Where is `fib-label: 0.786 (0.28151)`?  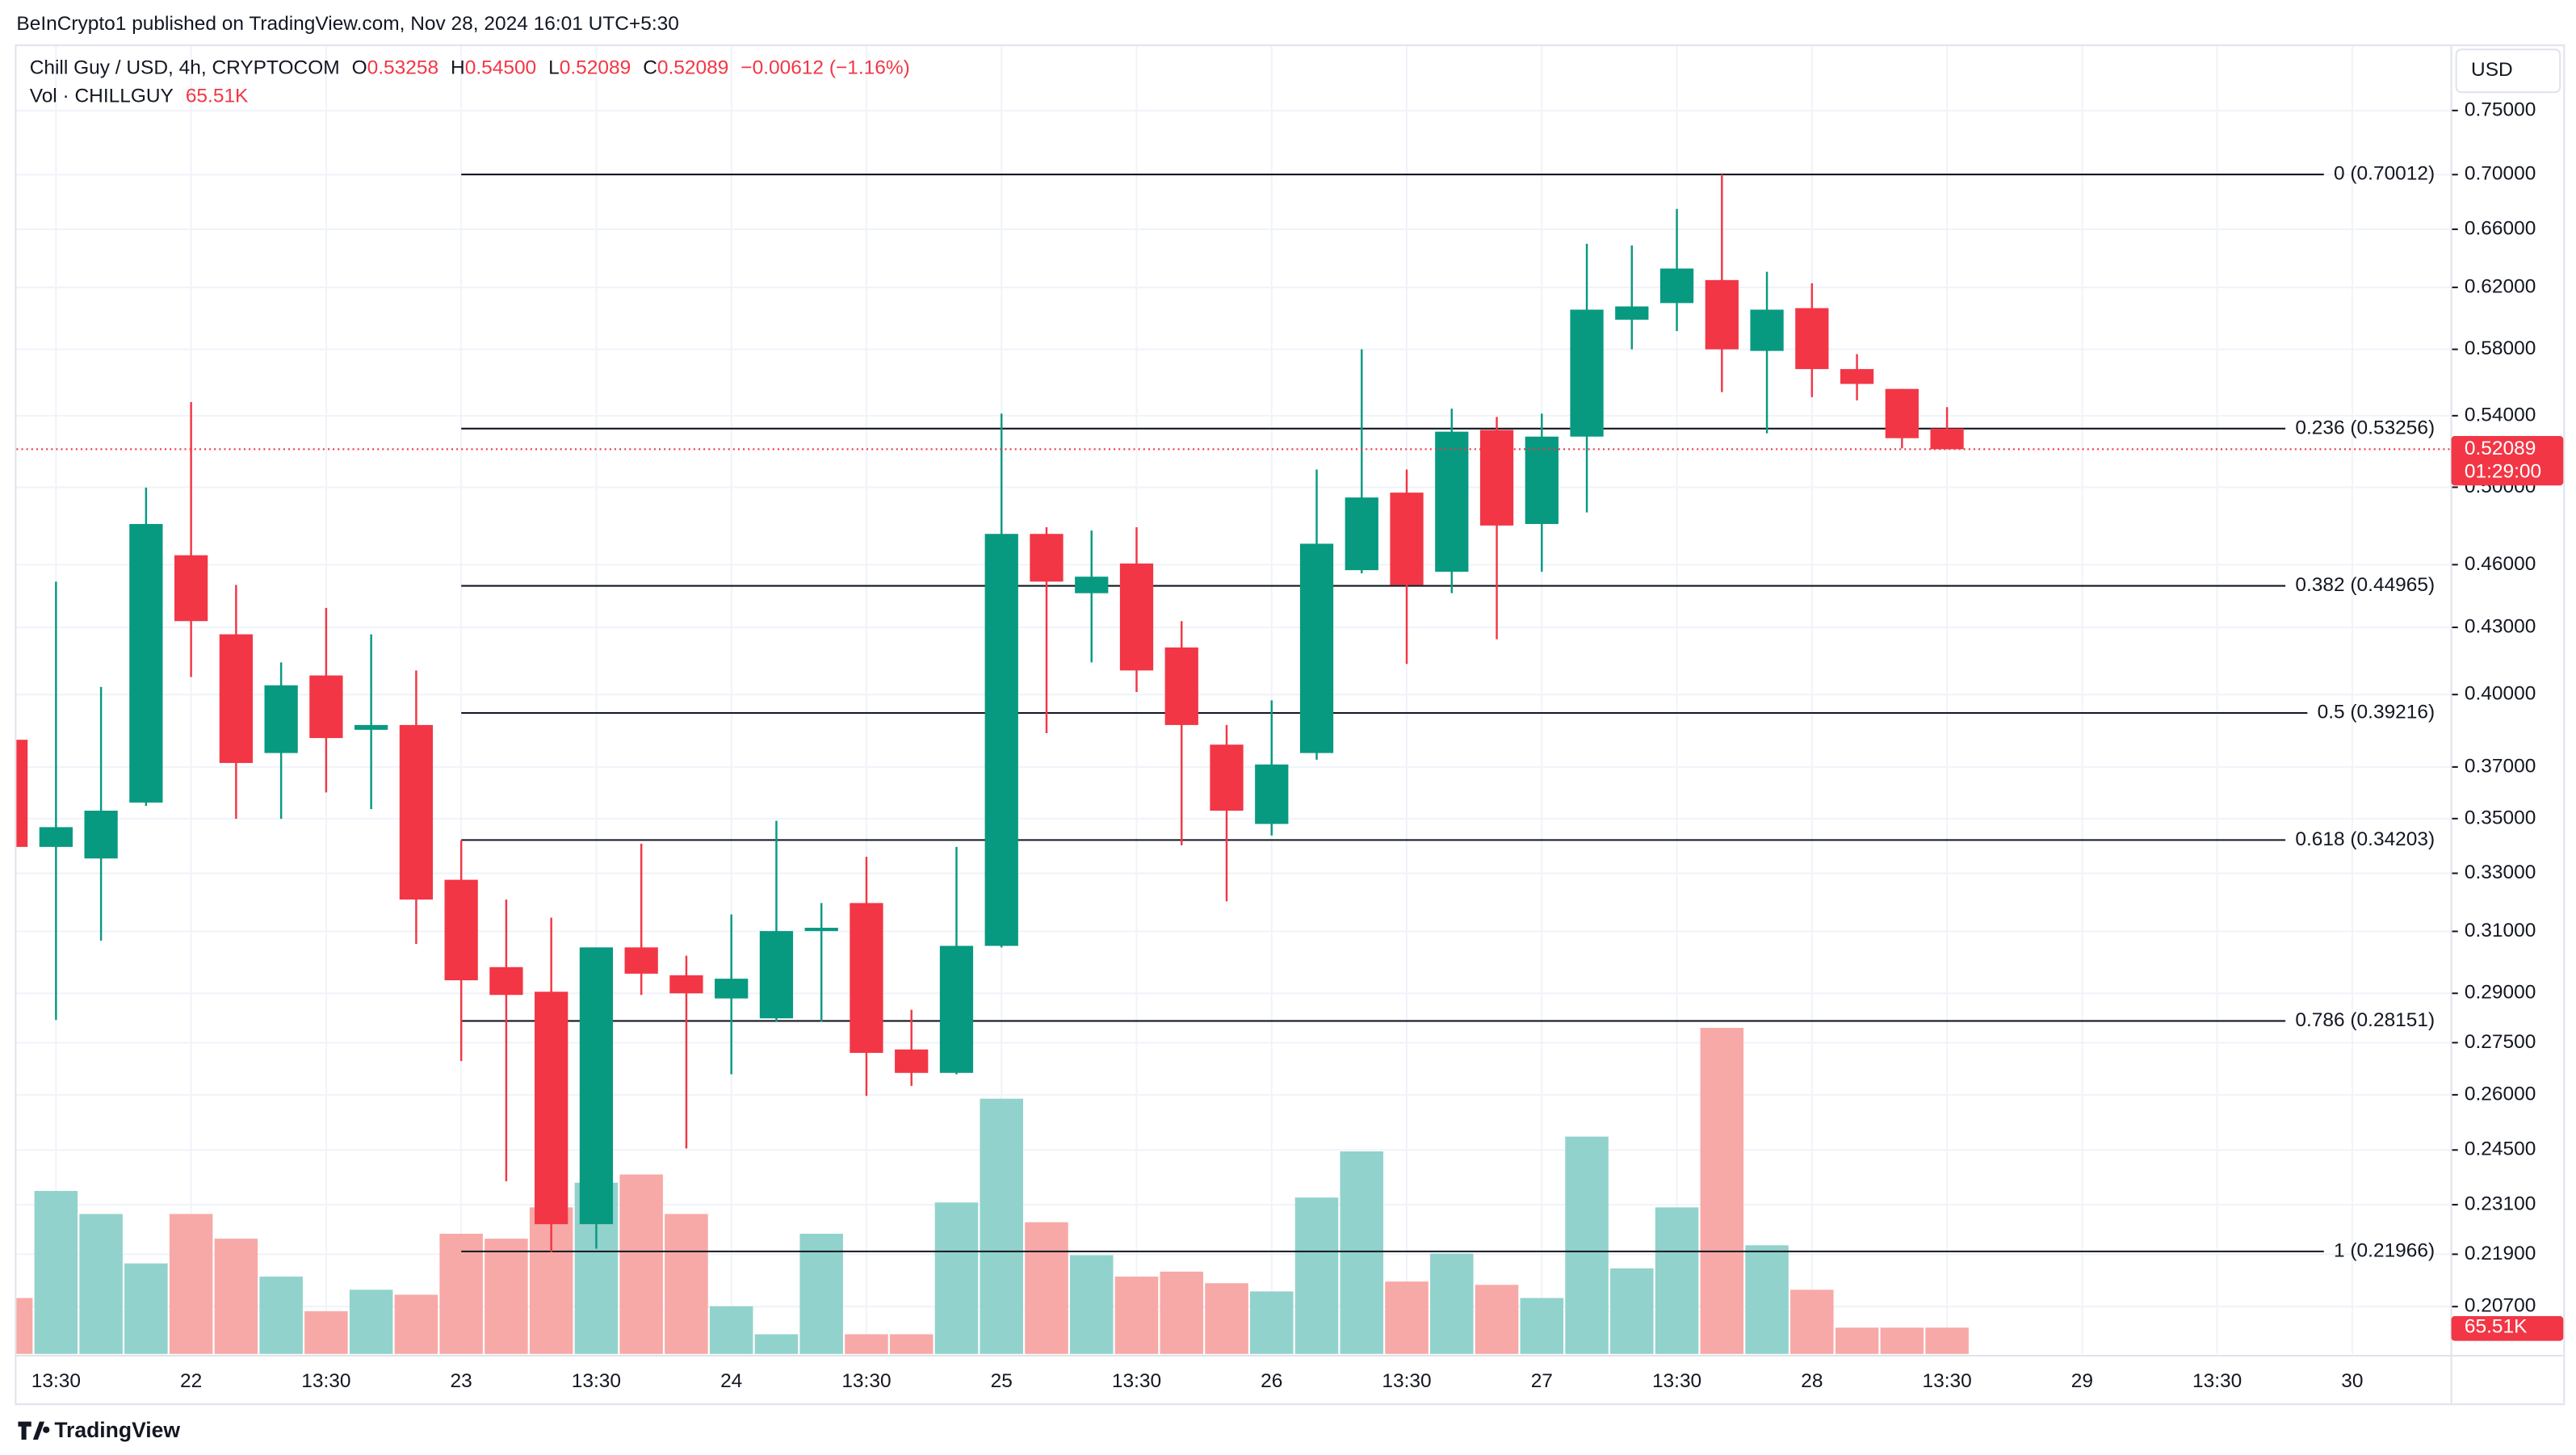
fib-label: 0.786 (0.28151) is located at coordinates (2365, 1020).